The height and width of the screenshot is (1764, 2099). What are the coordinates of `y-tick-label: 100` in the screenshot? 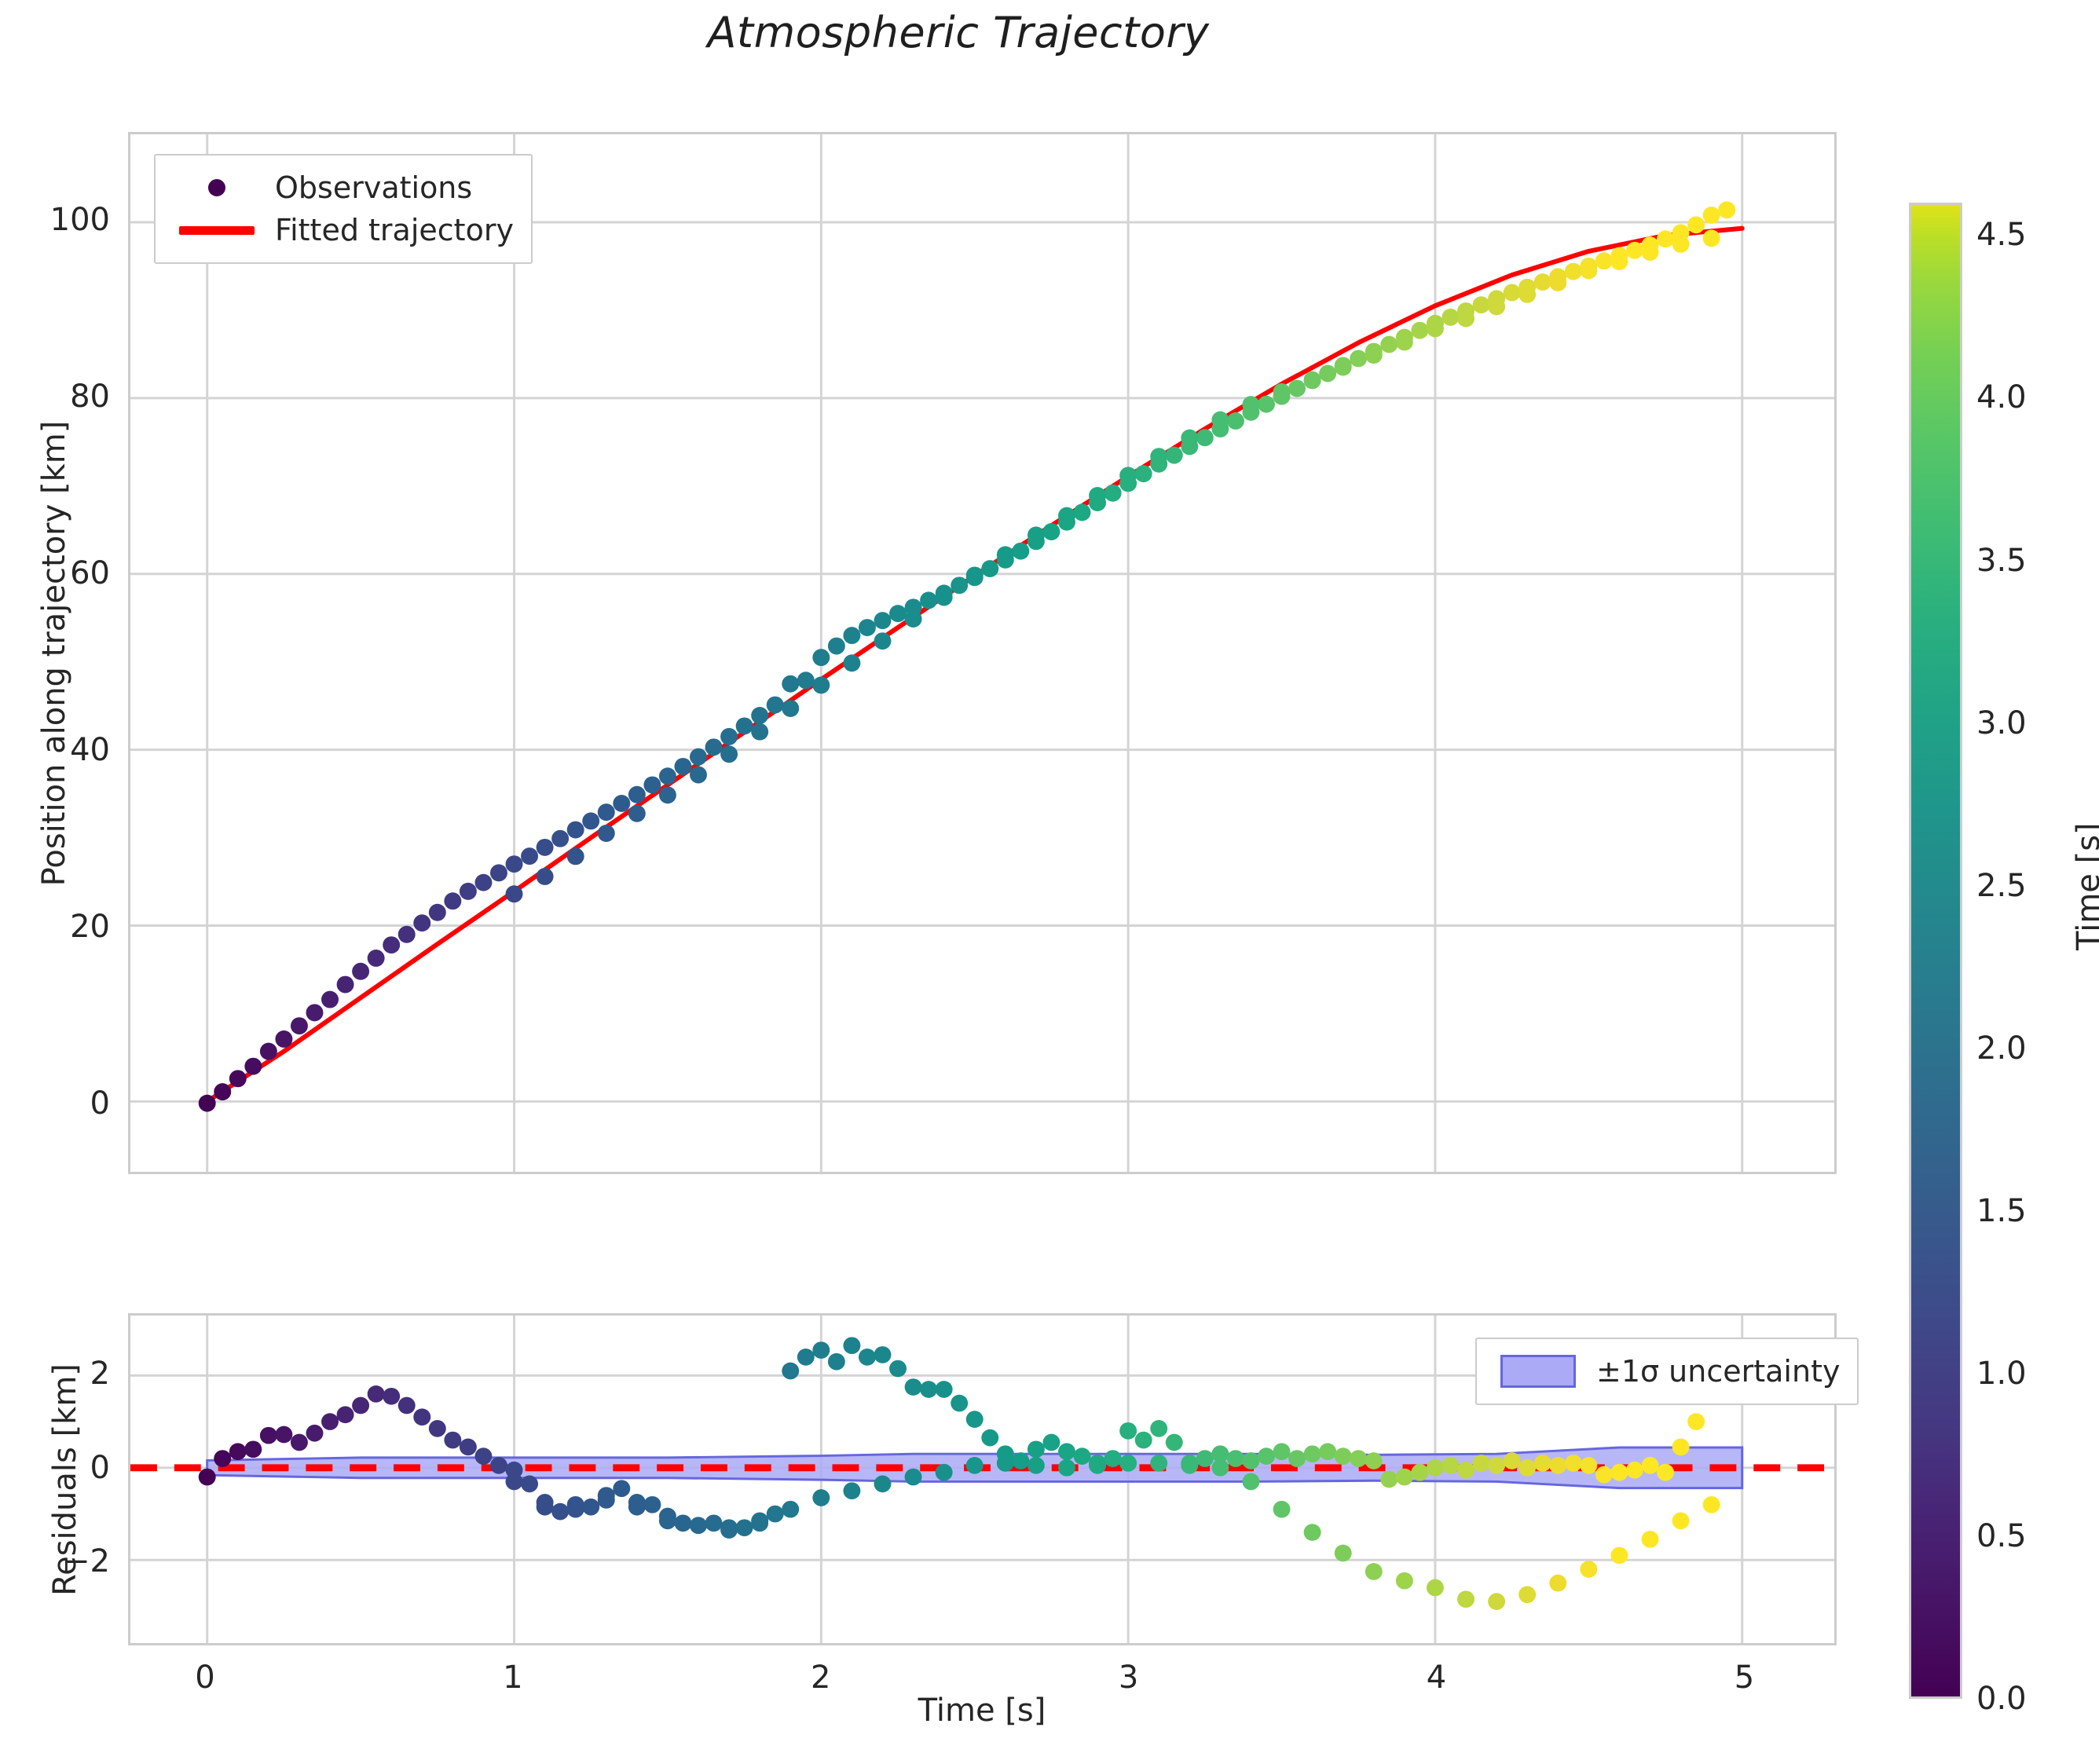 It's located at (79, 220).